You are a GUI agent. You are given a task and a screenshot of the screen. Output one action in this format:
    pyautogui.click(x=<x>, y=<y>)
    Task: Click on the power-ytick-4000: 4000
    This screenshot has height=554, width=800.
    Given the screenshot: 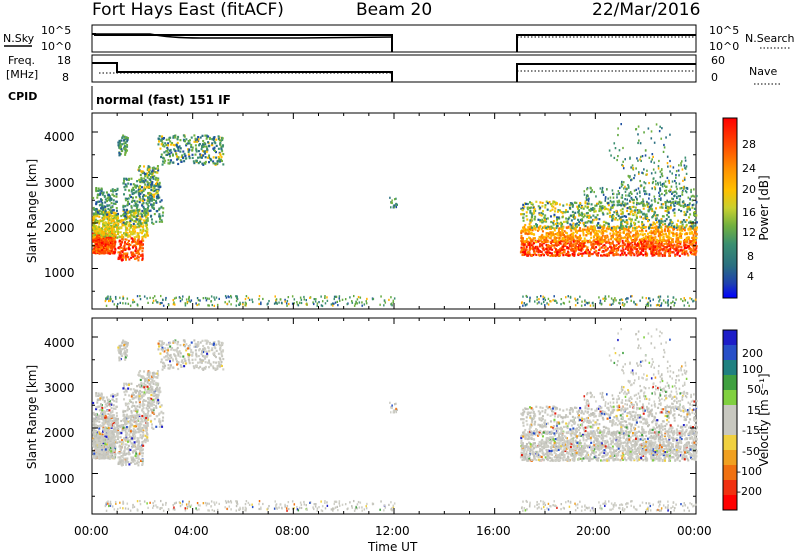 What is the action you would take?
    pyautogui.click(x=59, y=137)
    